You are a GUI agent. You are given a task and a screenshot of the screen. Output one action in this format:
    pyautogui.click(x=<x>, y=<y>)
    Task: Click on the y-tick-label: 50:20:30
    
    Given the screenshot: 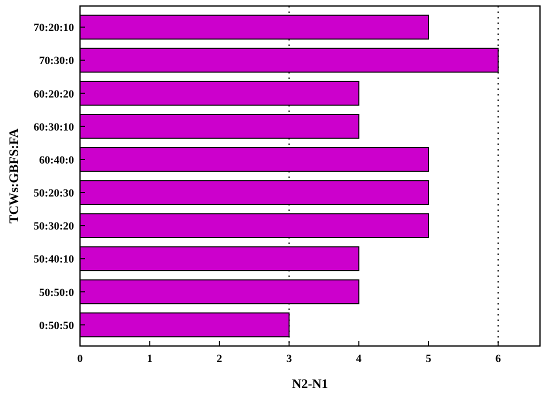 What is the action you would take?
    pyautogui.click(x=54, y=194)
    